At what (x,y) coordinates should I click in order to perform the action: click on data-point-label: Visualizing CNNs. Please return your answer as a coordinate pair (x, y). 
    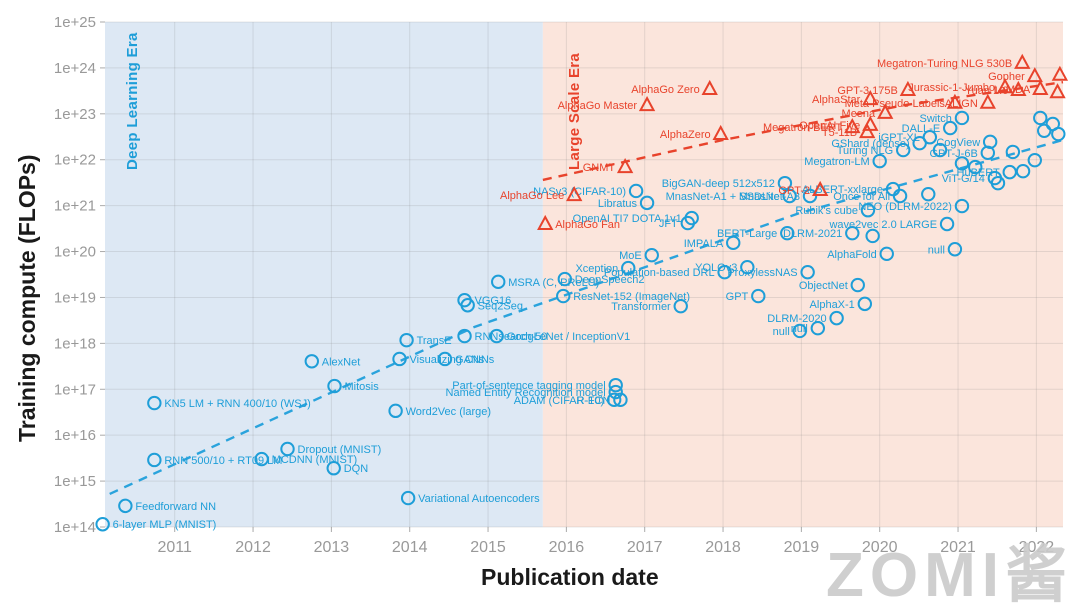
    Looking at the image, I should click on (452, 360).